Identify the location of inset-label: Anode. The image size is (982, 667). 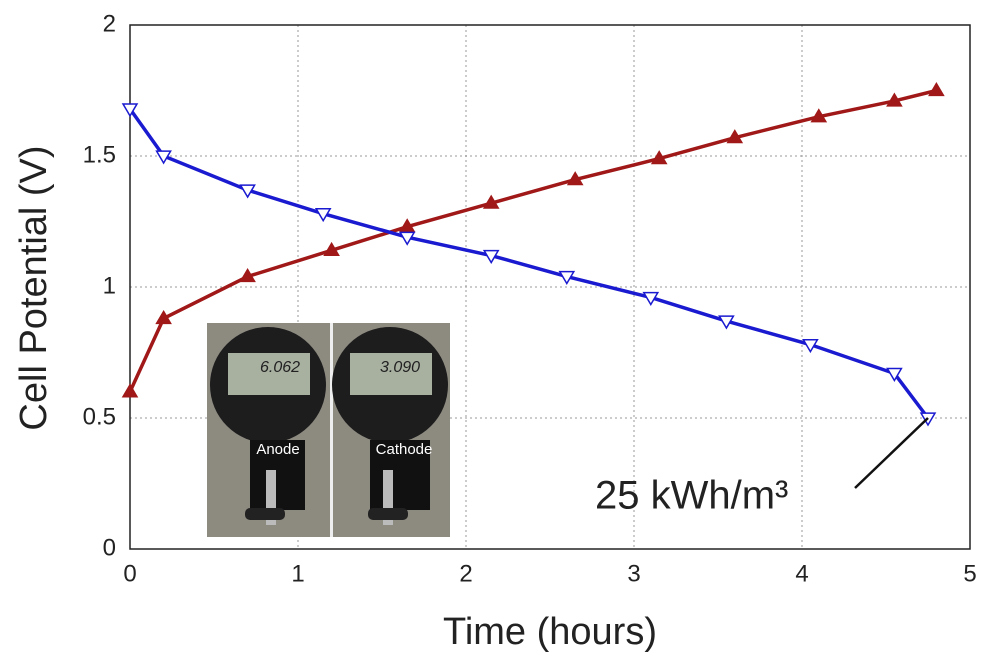
(277, 449).